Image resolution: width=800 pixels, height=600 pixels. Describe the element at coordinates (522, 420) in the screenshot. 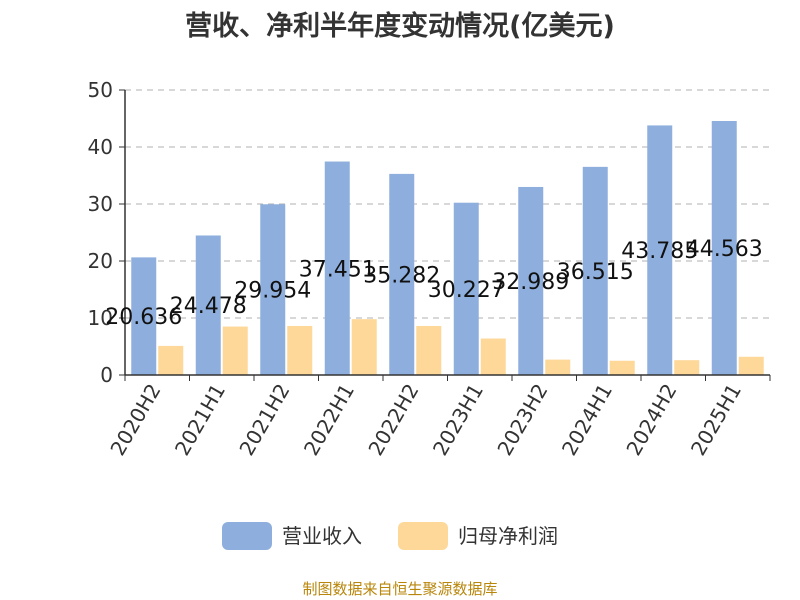

I see `x-tick-label: 2023H2` at that location.